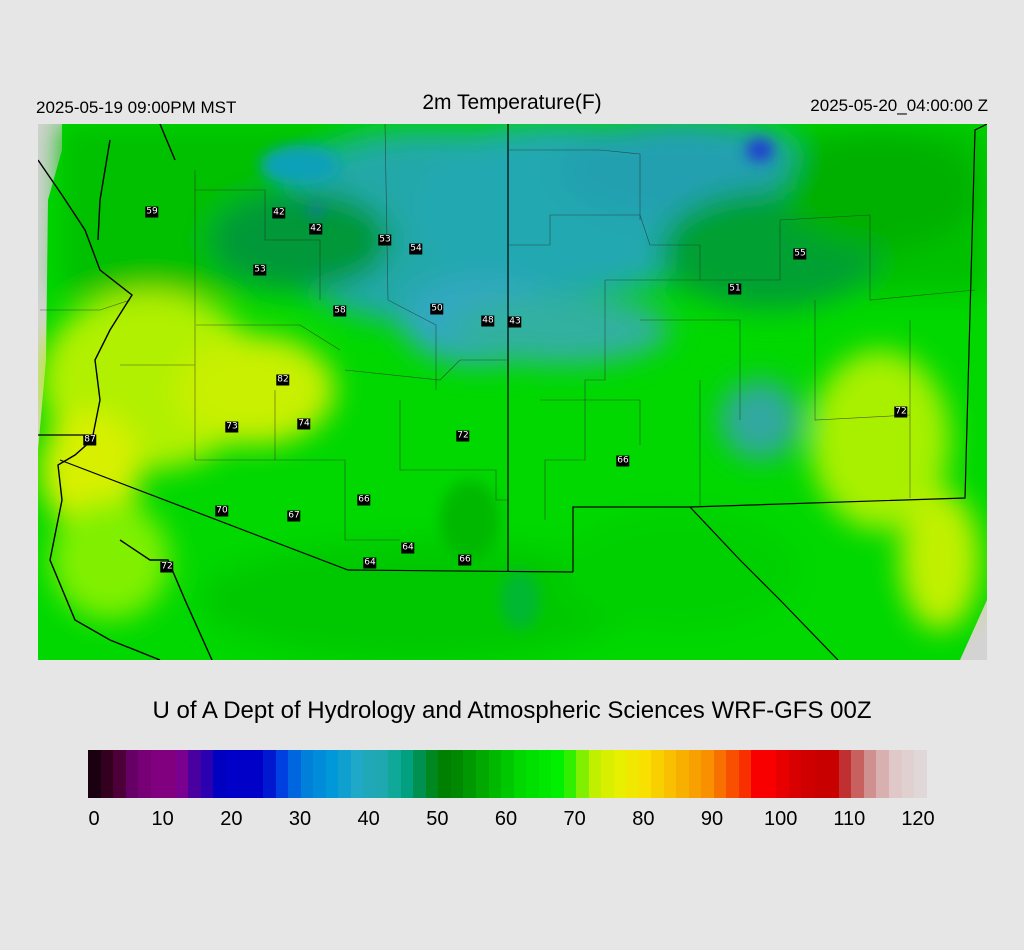  What do you see at coordinates (340, 311) in the screenshot?
I see `station-temperature-label: 58` at bounding box center [340, 311].